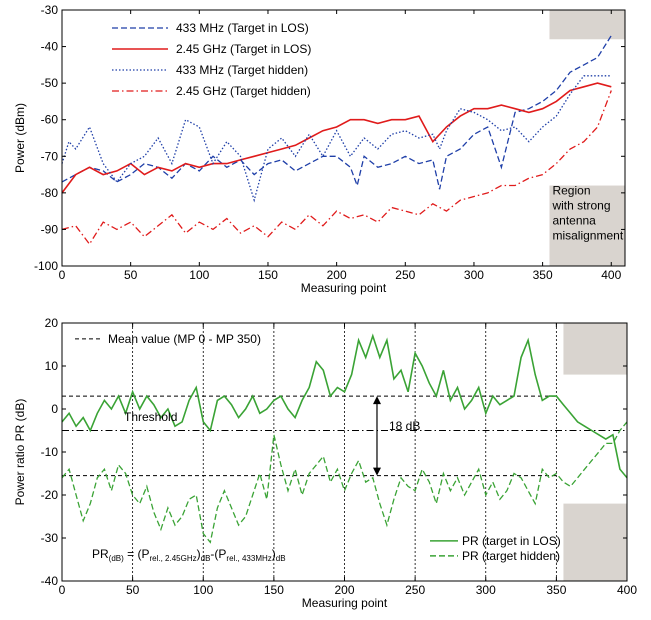 Image resolution: width=651 pixels, height=620 pixels. I want to click on difference-label: 18 dB, so click(404, 426).